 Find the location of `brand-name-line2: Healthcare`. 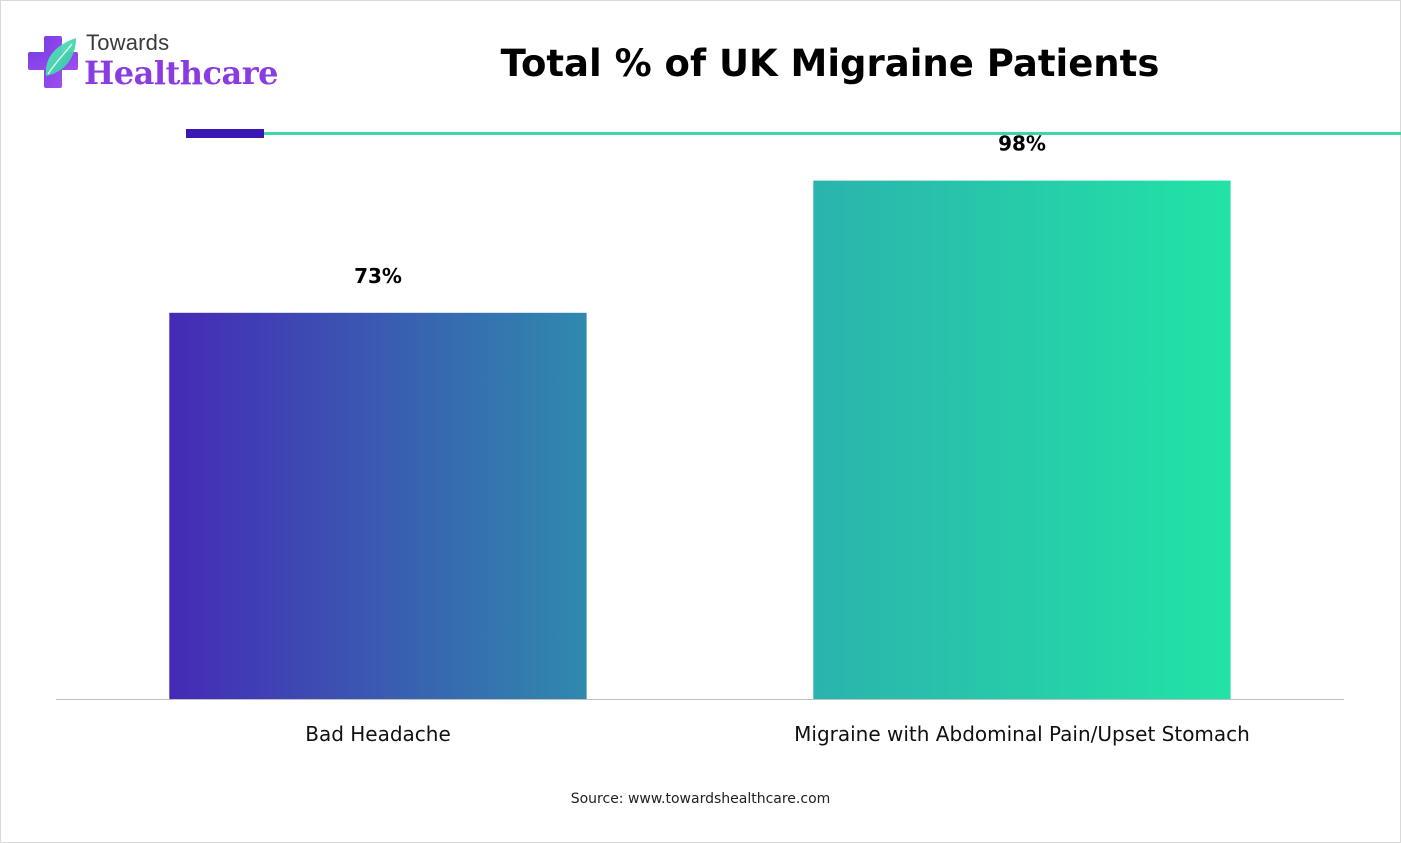

brand-name-line2: Healthcare is located at coordinates (181, 73).